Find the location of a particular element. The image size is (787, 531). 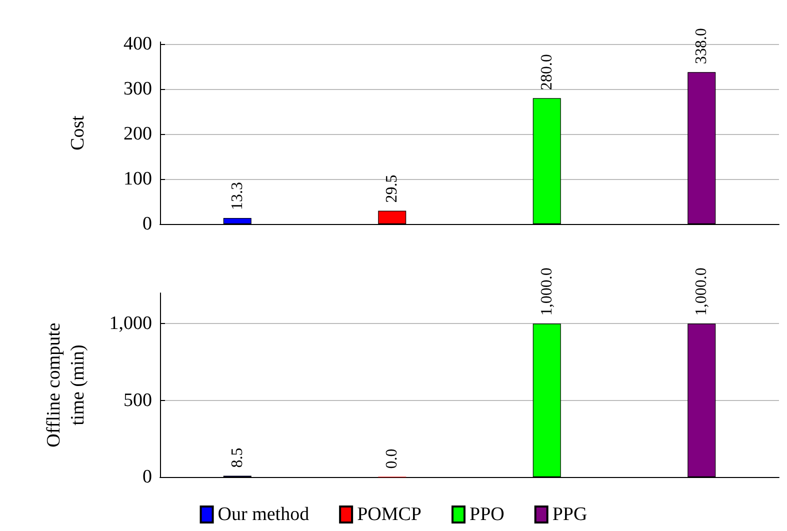

y-tick-label: 400 is located at coordinates (138, 44).